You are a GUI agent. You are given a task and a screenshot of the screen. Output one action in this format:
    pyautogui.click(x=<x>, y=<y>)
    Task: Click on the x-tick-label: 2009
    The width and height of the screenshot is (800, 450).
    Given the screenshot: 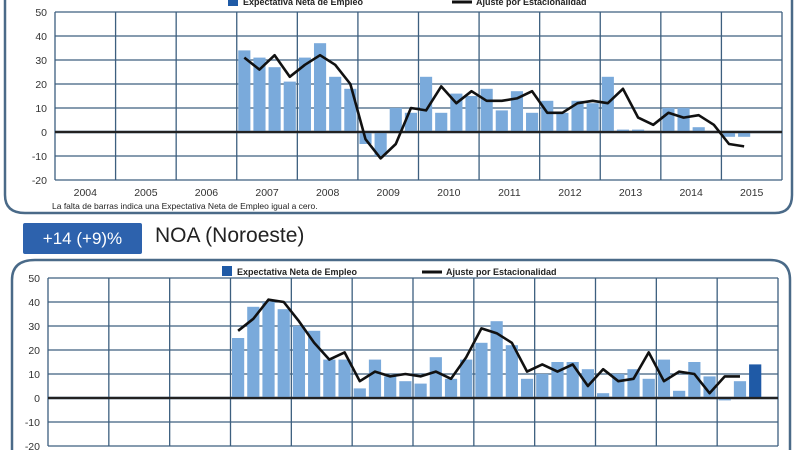 What is the action you would take?
    pyautogui.click(x=389, y=193)
    